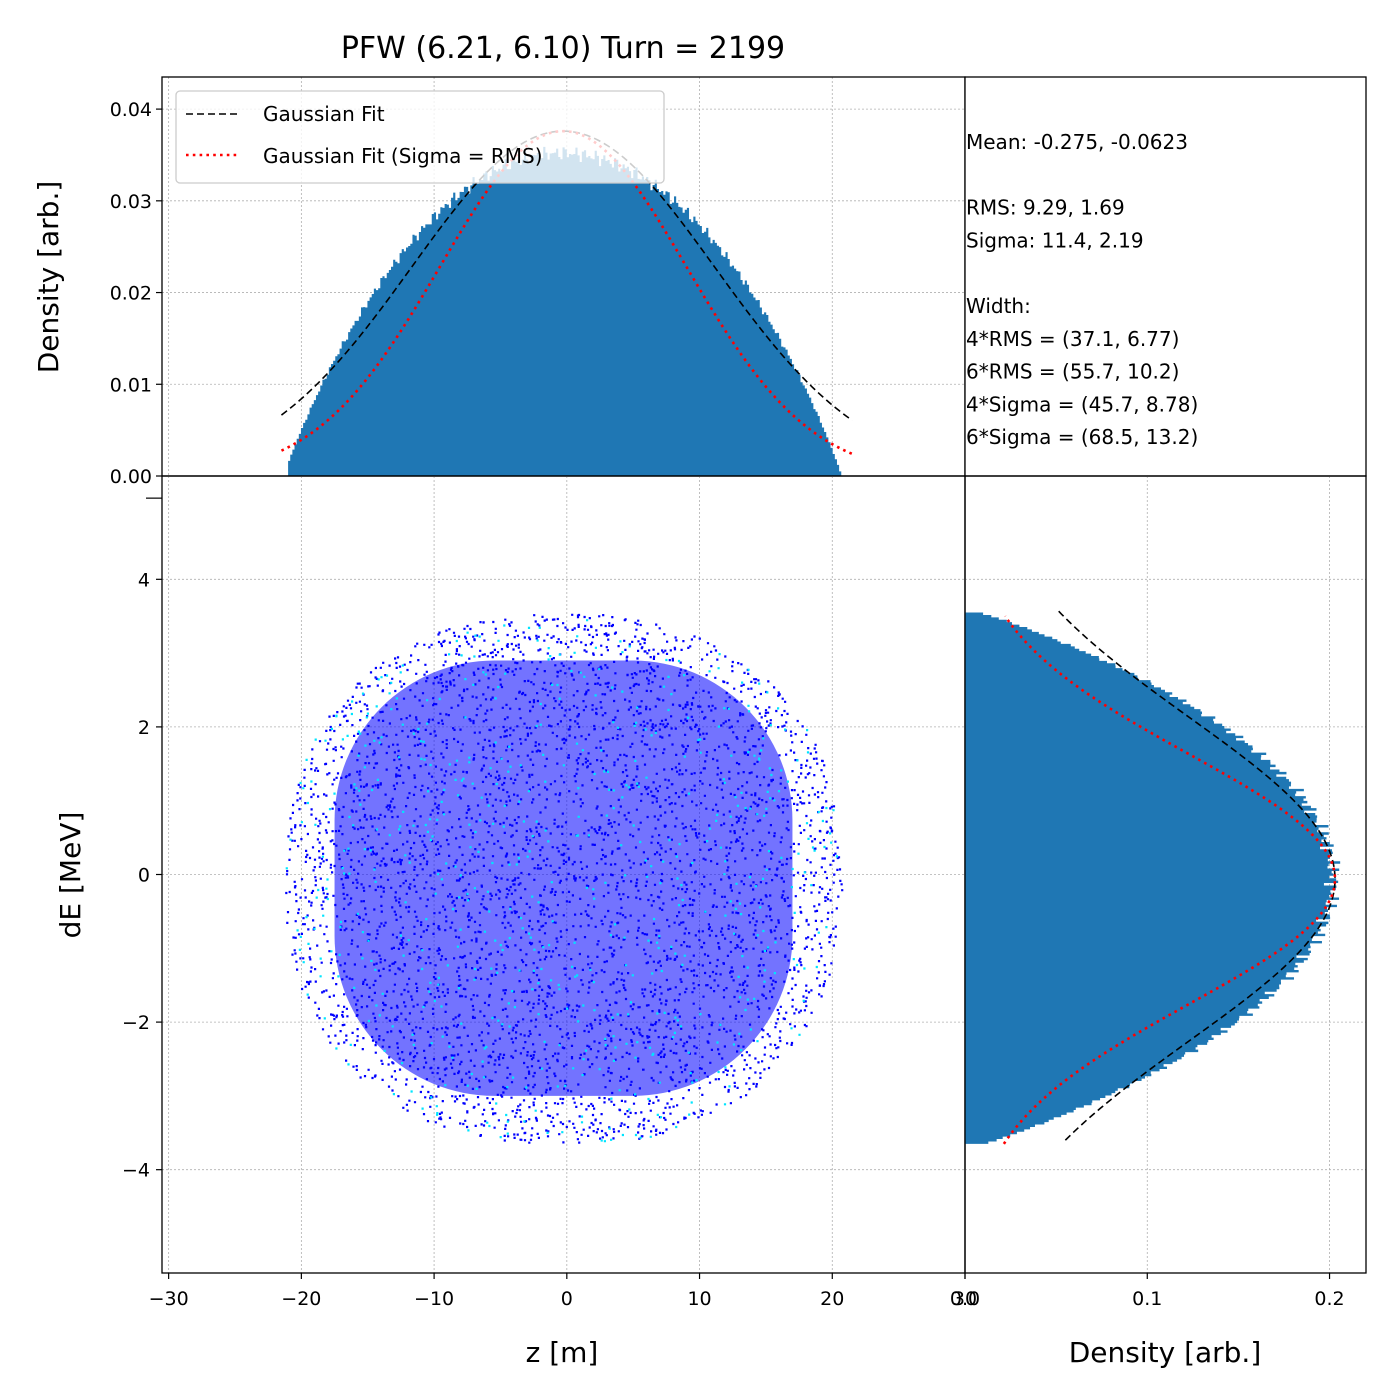 This screenshot has height=1400, width=1400. I want to click on top-y-tick-label: 0.04, so click(131, 110).